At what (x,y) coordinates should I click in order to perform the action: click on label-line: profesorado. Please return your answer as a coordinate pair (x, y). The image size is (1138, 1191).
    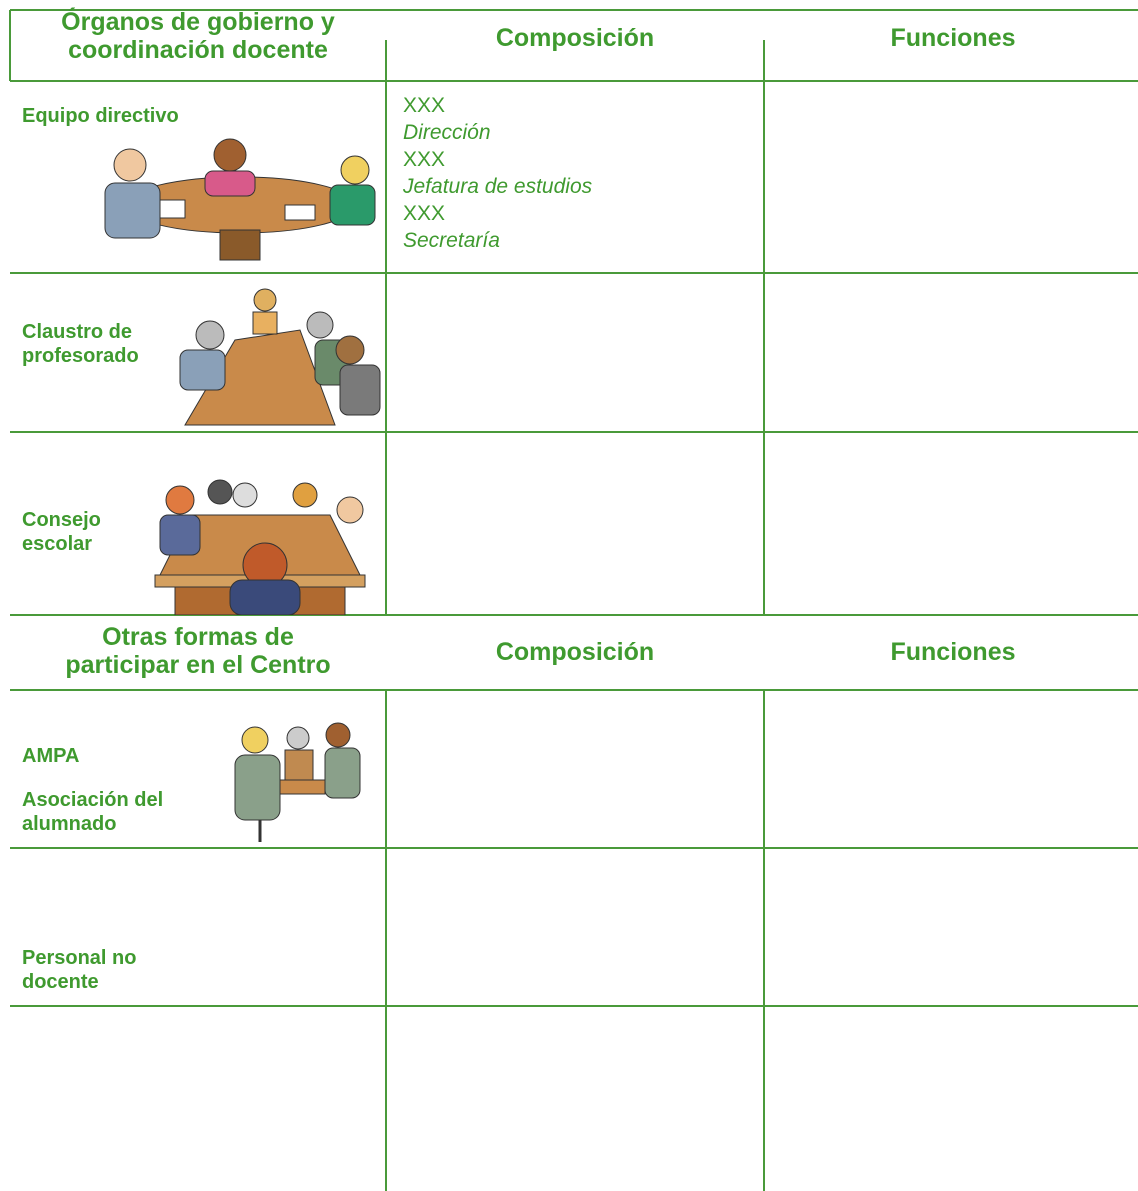
    Looking at the image, I should click on (80, 356).